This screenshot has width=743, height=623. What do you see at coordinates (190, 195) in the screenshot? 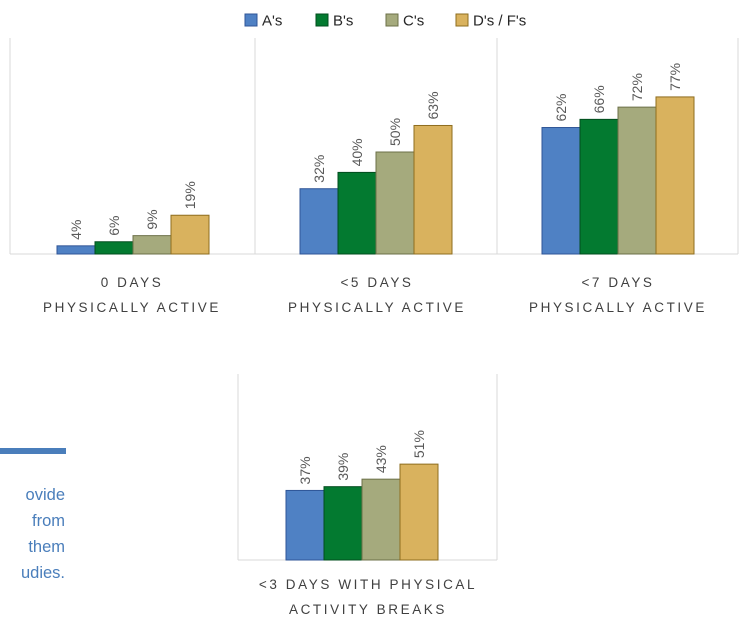
I see `data-label: 19%` at bounding box center [190, 195].